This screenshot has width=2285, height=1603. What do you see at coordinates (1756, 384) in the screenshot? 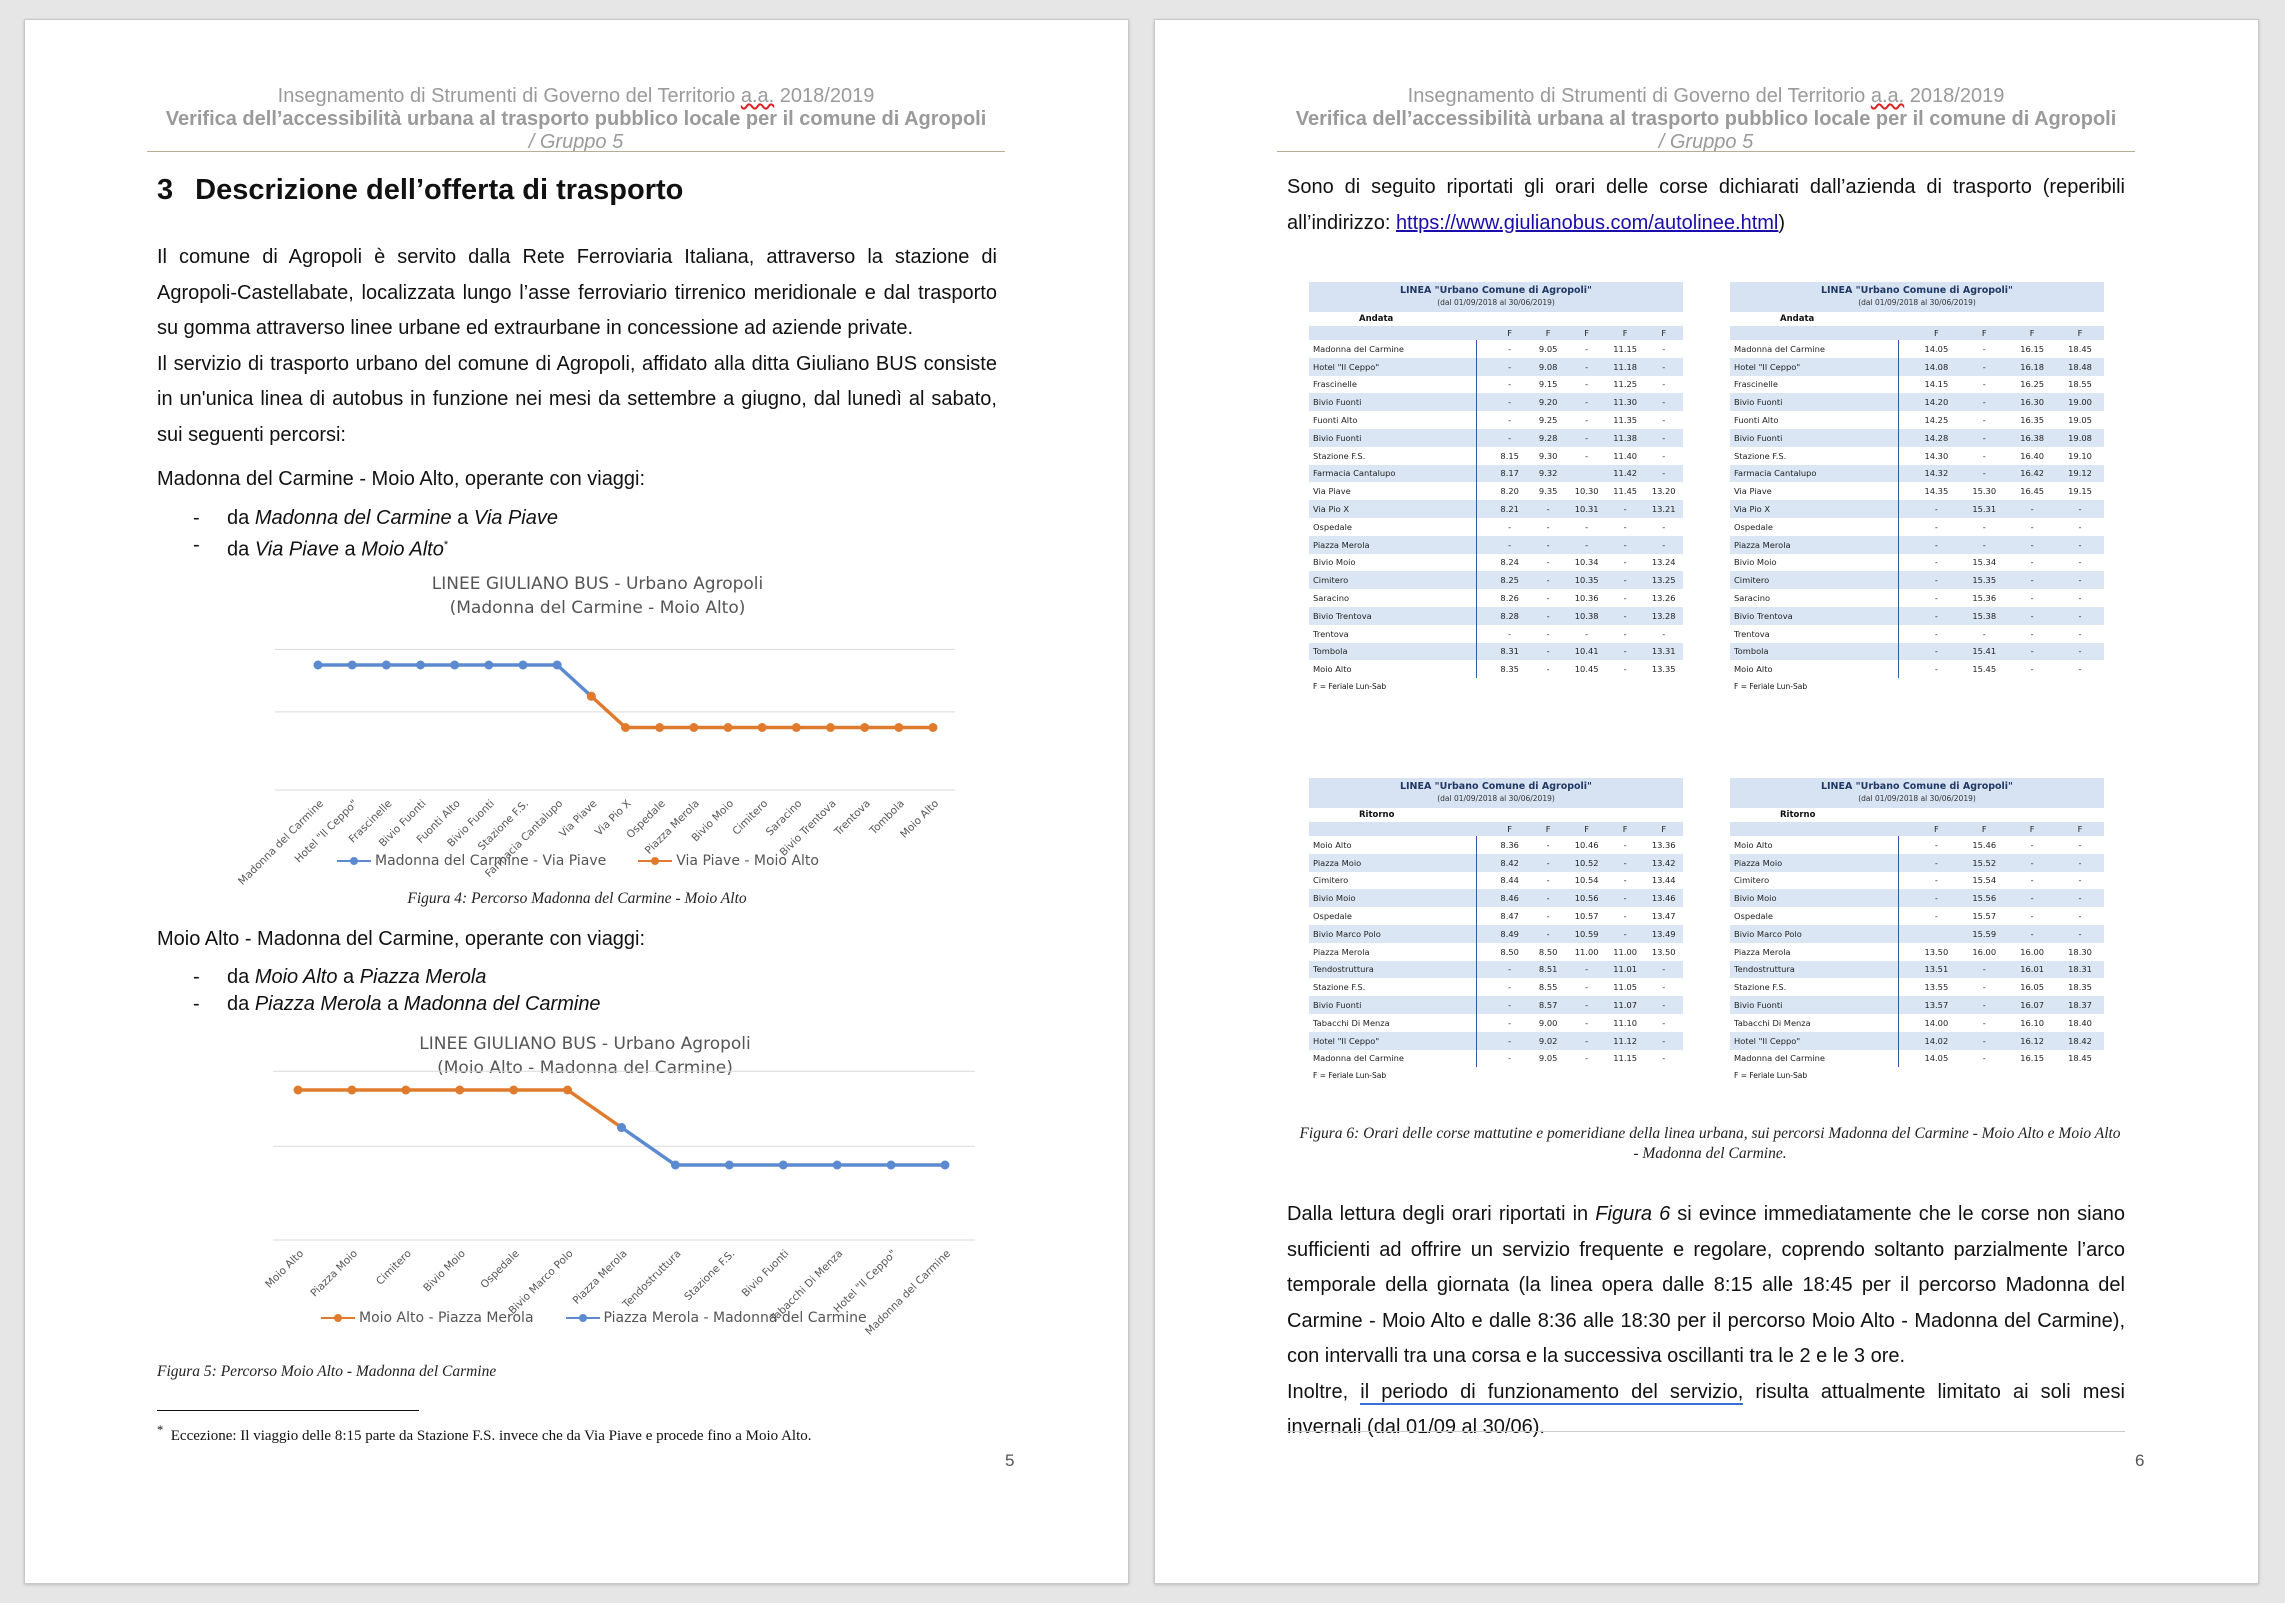
I see `stop-name: Frascinelle` at bounding box center [1756, 384].